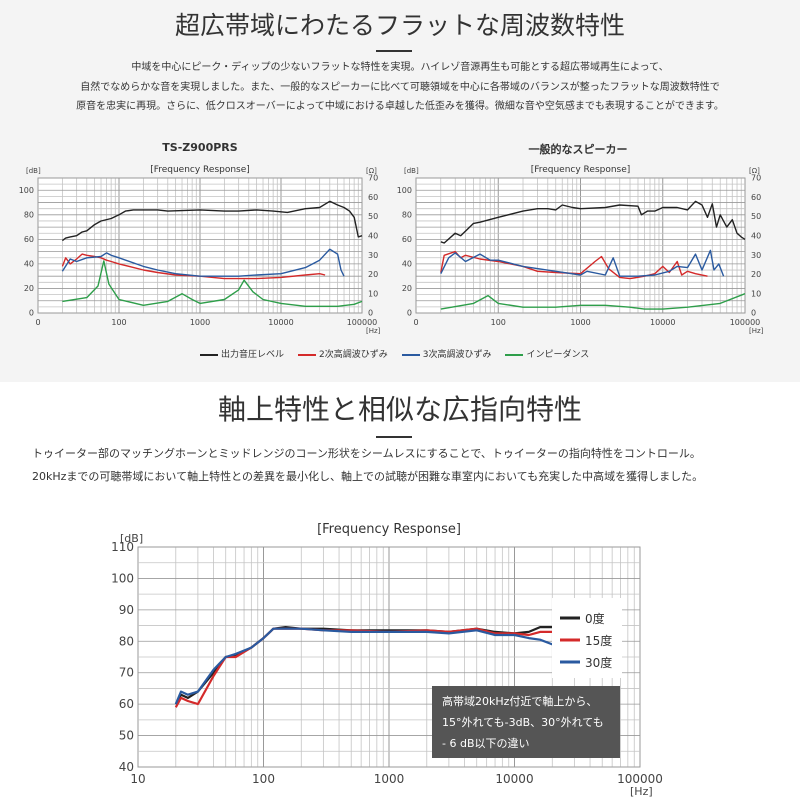  What do you see at coordinates (558, 355) in the screenshot?
I see `legend-label: インピーダンス` at bounding box center [558, 355].